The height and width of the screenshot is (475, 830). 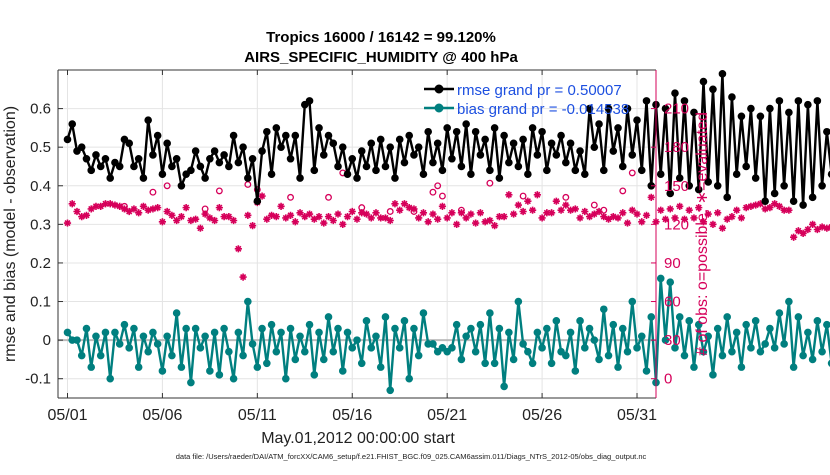 What do you see at coordinates (447, 415) in the screenshot?
I see `x-tick-label: 05/21` at bounding box center [447, 415].